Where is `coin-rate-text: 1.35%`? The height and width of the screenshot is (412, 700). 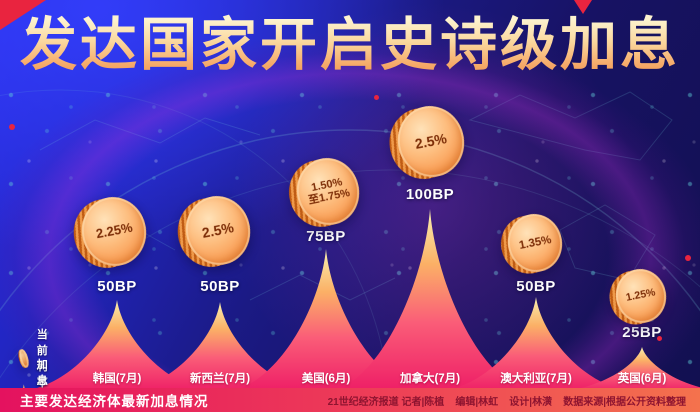 coin-rate-text: 1.35% is located at coordinates (535, 242).